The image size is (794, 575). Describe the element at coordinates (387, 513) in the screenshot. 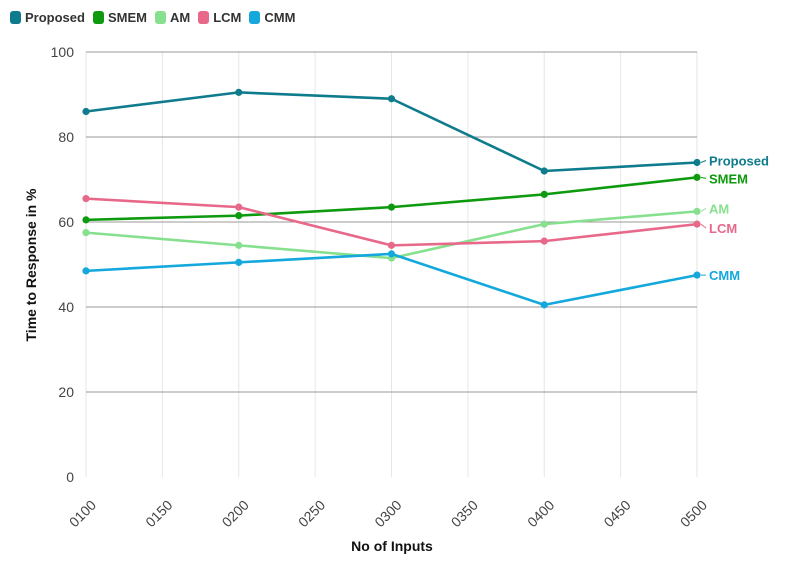

I see `x-tick-label: 0300` at that location.